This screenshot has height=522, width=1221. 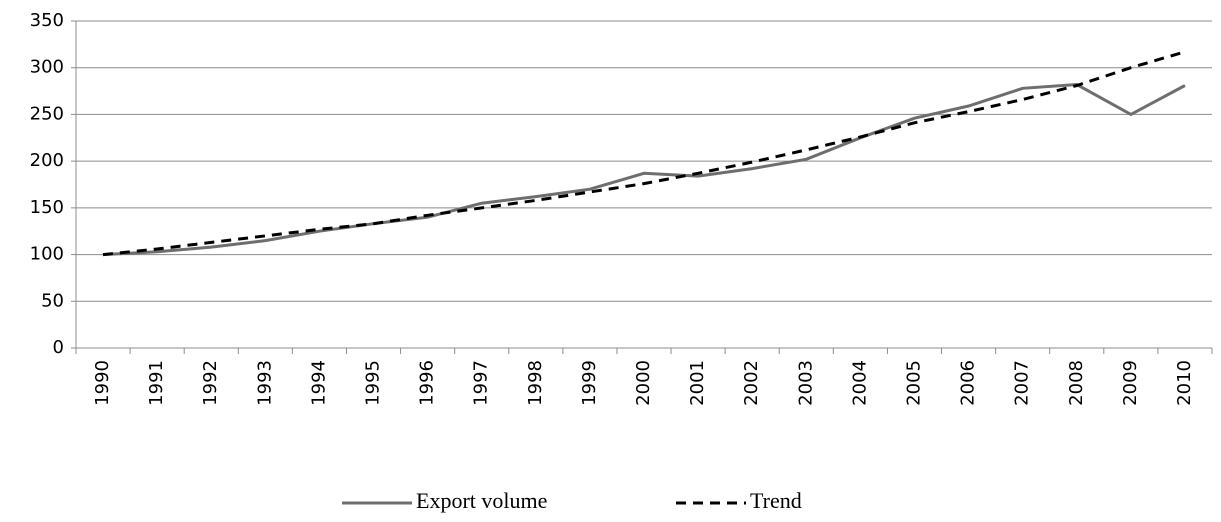 I want to click on x-tick-label: 2001, so click(x=697, y=383).